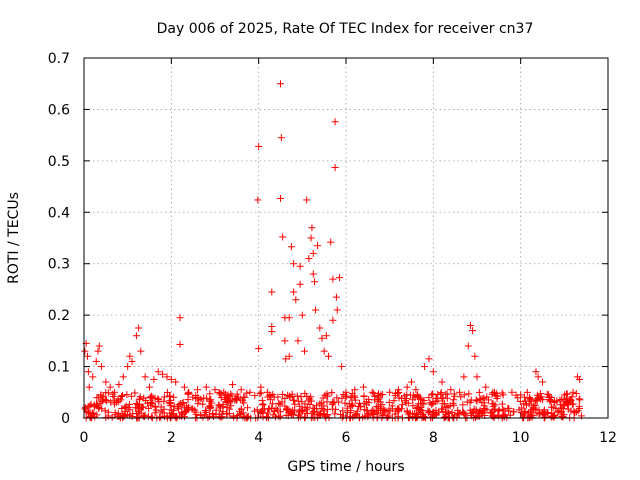 The height and width of the screenshot is (480, 640). Describe the element at coordinates (65, 419) in the screenshot. I see `y-tick-label: 0` at that location.